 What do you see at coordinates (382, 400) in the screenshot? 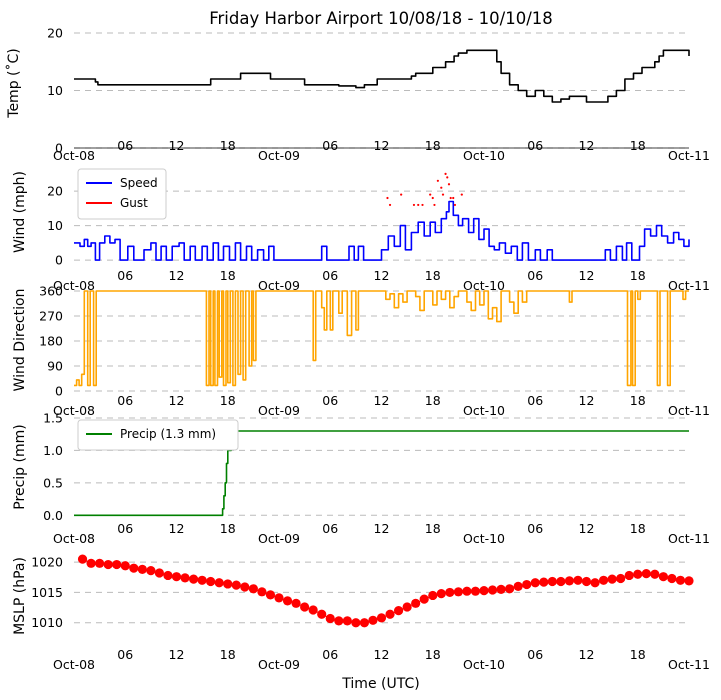
I see `dir-xtick-label: 12` at bounding box center [382, 400].